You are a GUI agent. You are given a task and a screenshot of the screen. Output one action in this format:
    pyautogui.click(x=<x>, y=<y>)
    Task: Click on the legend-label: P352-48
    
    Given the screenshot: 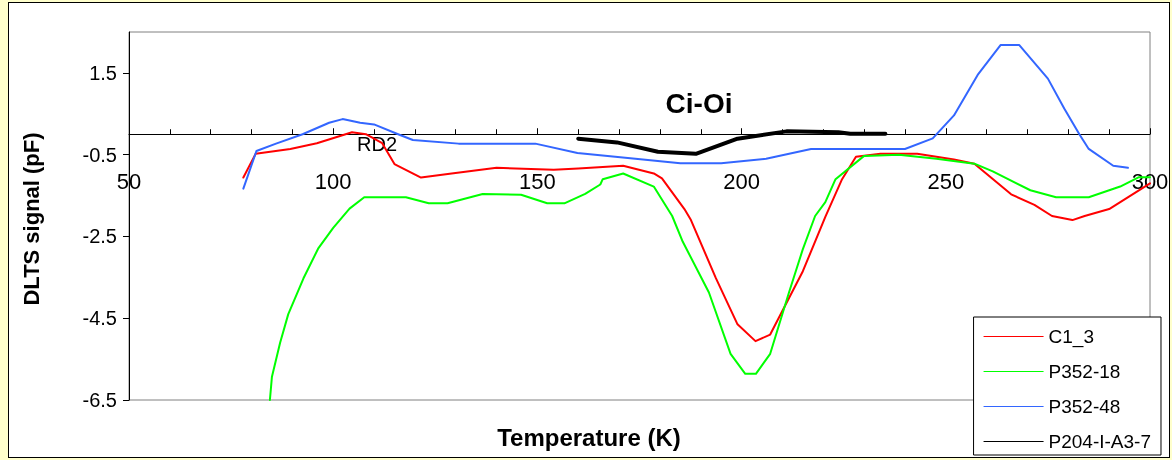 What is the action you would take?
    pyautogui.click(x=1084, y=406)
    